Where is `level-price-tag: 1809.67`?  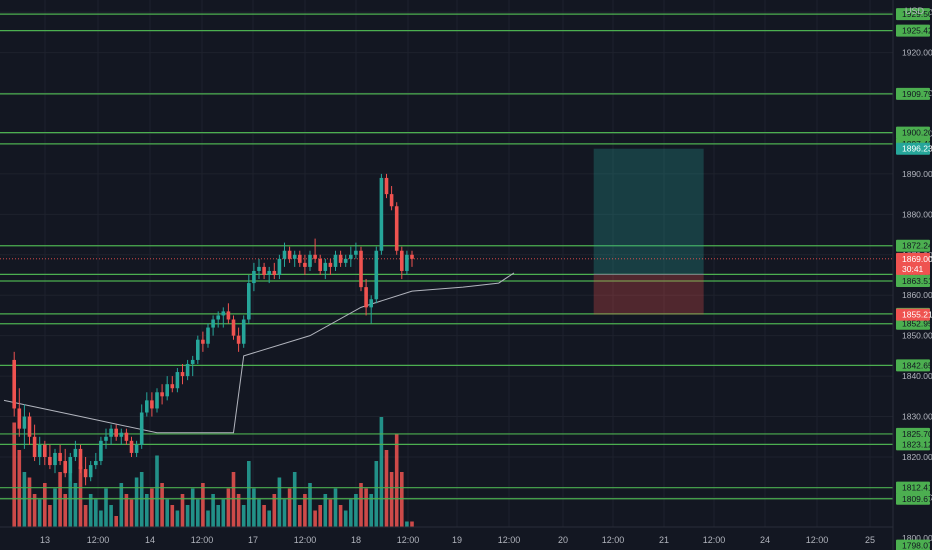
level-price-tag: 1809.67 is located at coordinates (917, 499).